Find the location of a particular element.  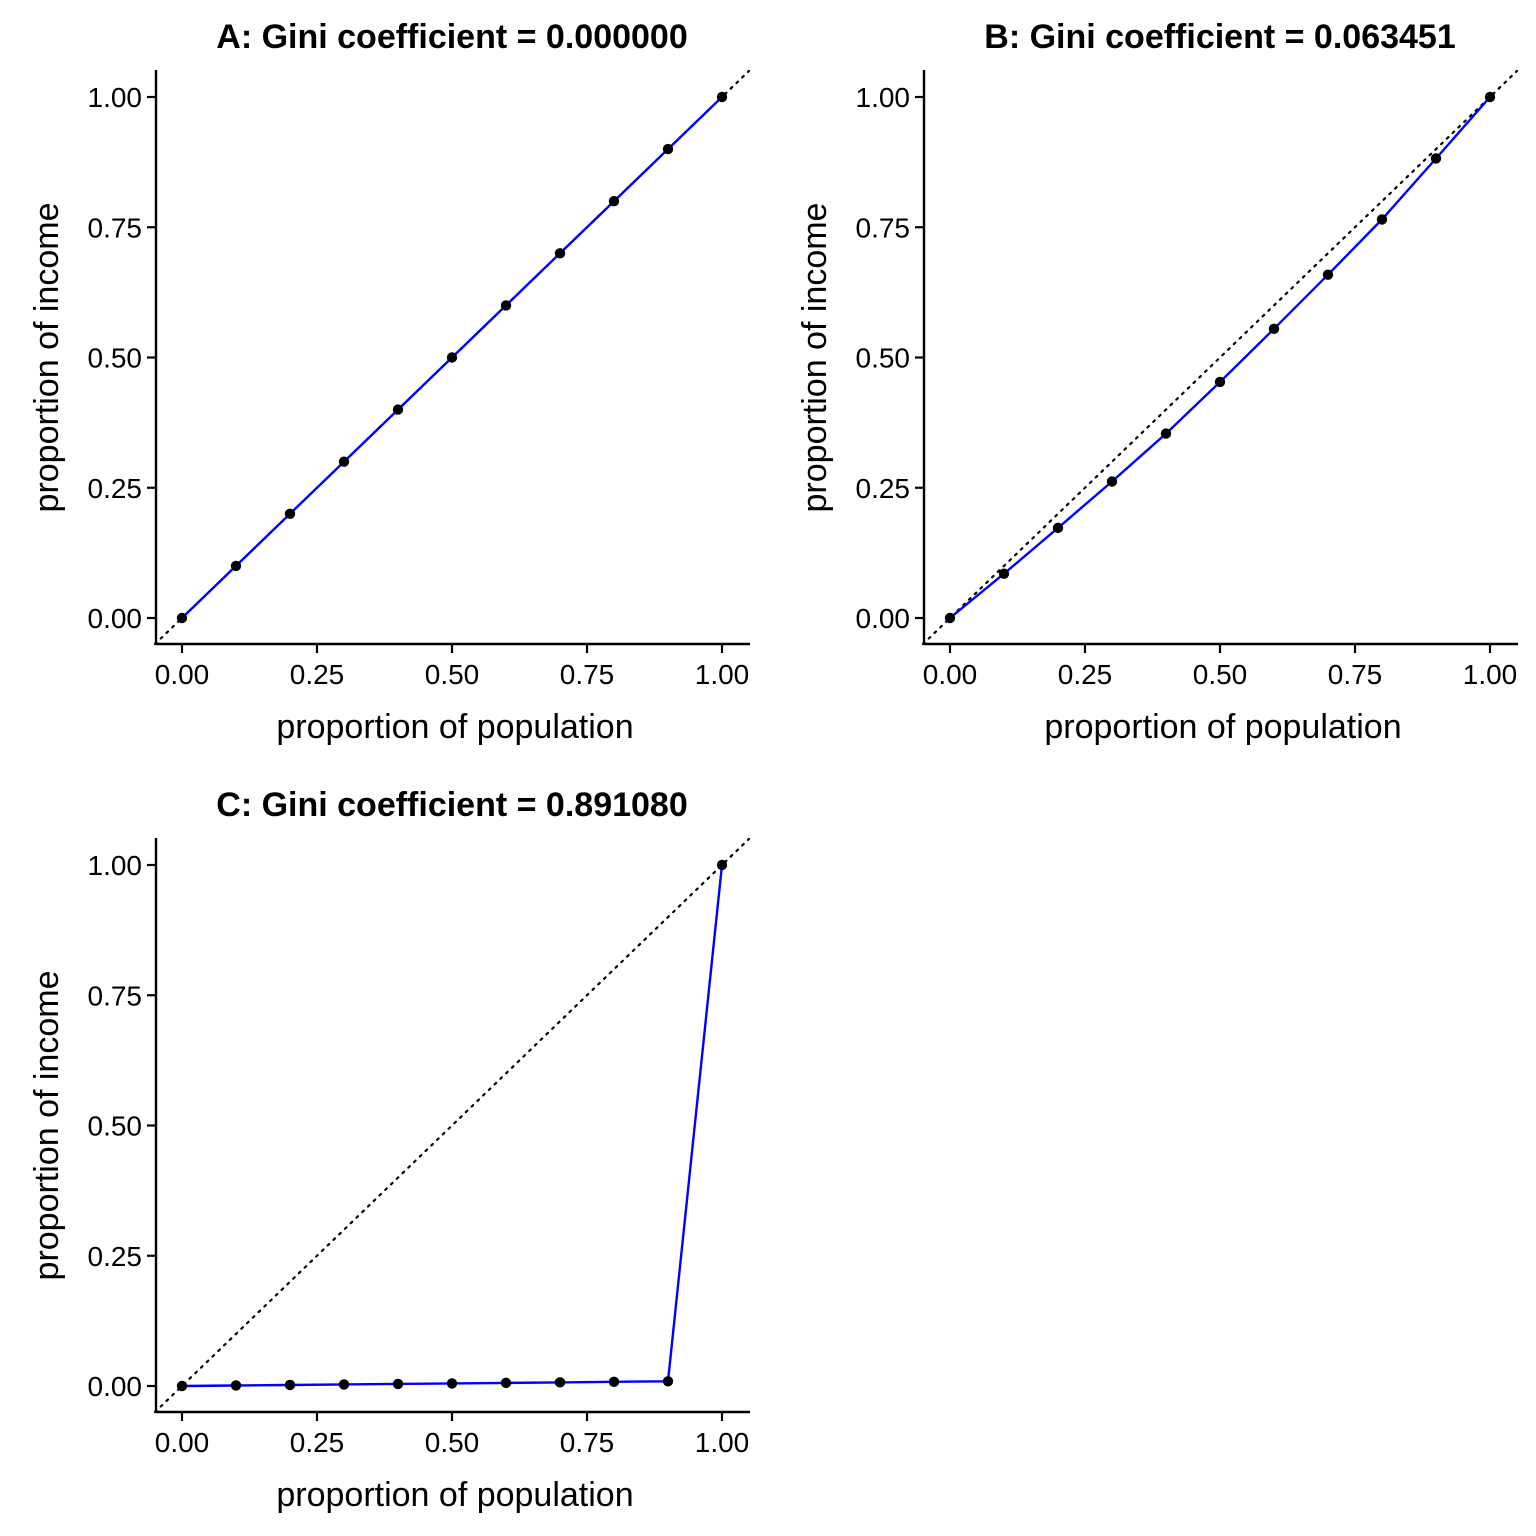

panel-title: B: Gini coefficient = 0.063451 is located at coordinates (1219, 37).